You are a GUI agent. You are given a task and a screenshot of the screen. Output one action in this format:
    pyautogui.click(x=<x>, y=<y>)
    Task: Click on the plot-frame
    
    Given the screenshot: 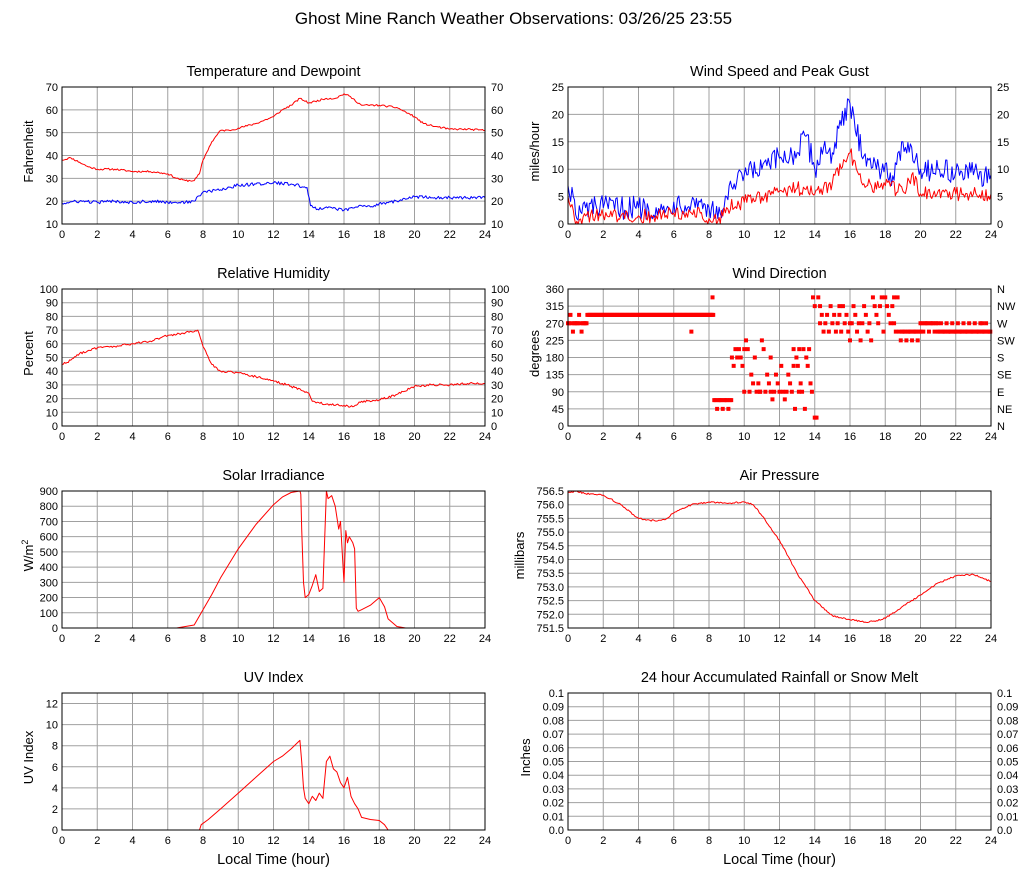 What is the action you would take?
    pyautogui.click(x=779, y=559)
    